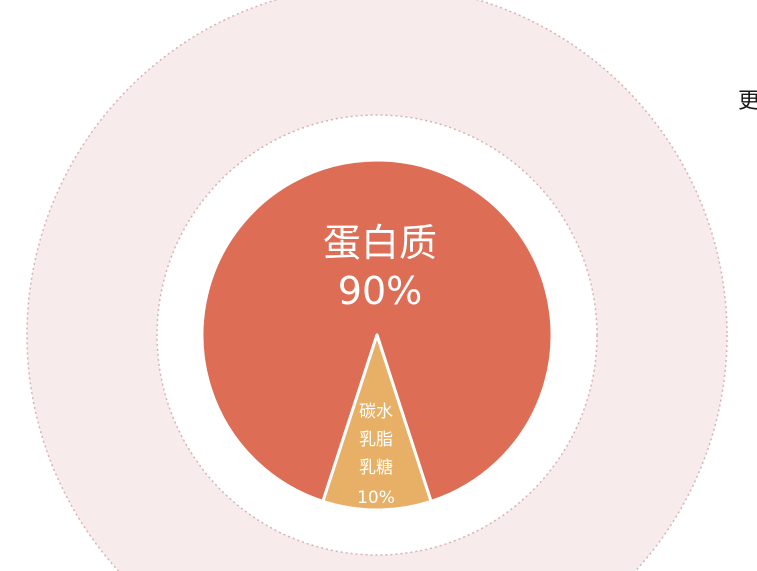  What do you see at coordinates (376, 468) in the screenshot?
I see `lactose-label: 乳糖` at bounding box center [376, 468].